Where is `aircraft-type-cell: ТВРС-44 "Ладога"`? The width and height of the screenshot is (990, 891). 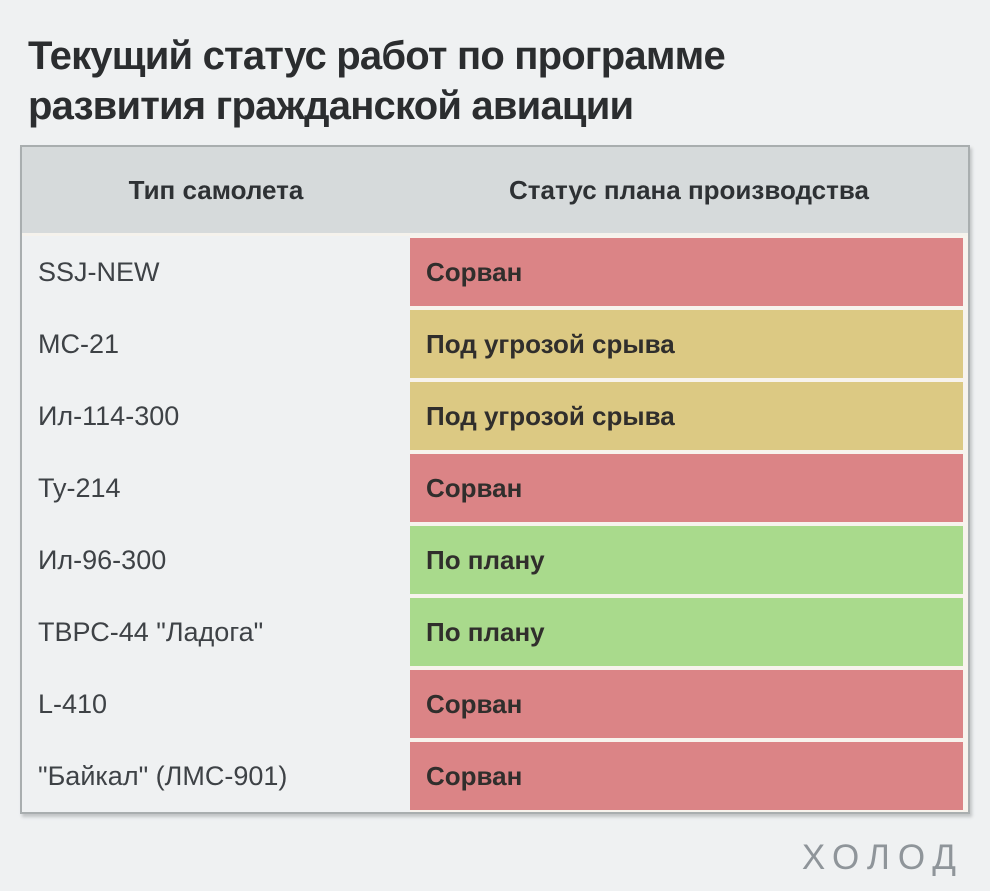 aircraft-type-cell: ТВРС-44 "Ладога" is located at coordinates (216, 632).